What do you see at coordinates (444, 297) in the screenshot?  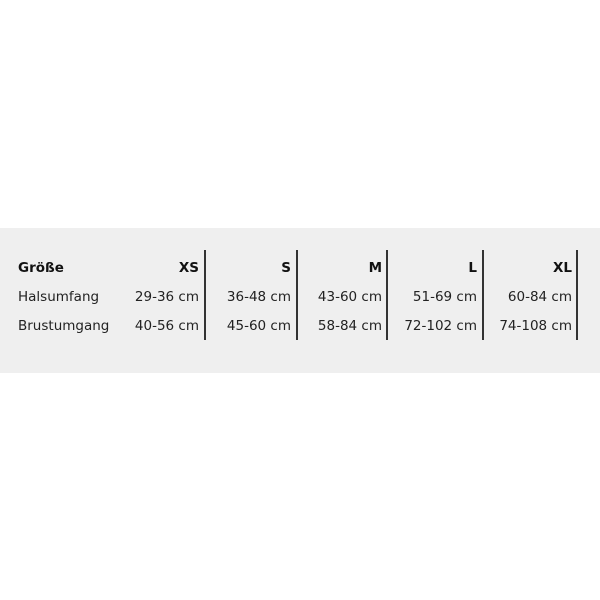 I see `table-cell: 51-69 cm` at bounding box center [444, 297].